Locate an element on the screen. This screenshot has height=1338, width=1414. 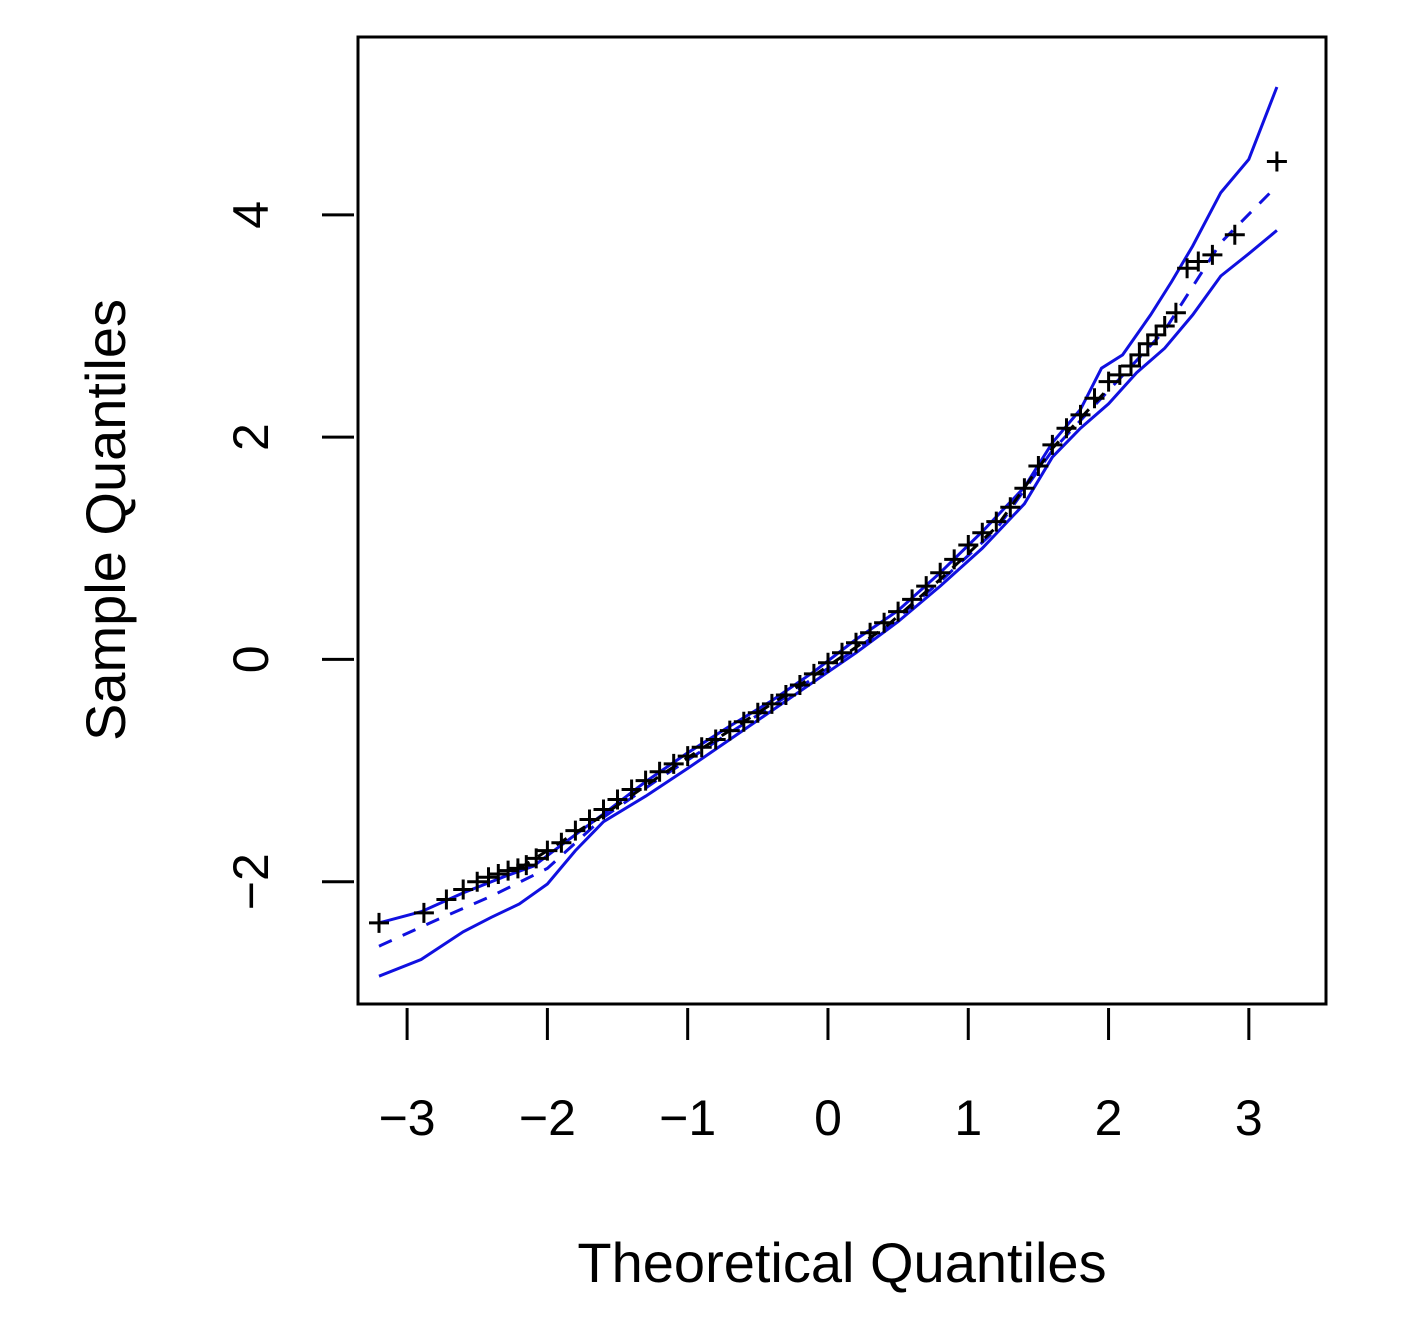
y-tick-label: 4 is located at coordinates (251, 215).